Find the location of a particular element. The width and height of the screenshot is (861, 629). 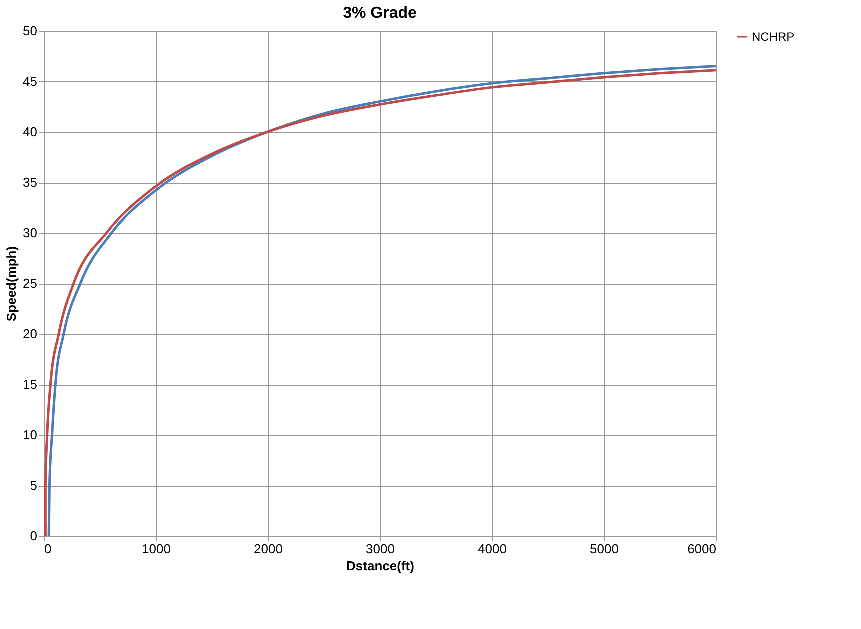

x-tick-label: 4000 is located at coordinates (492, 549).